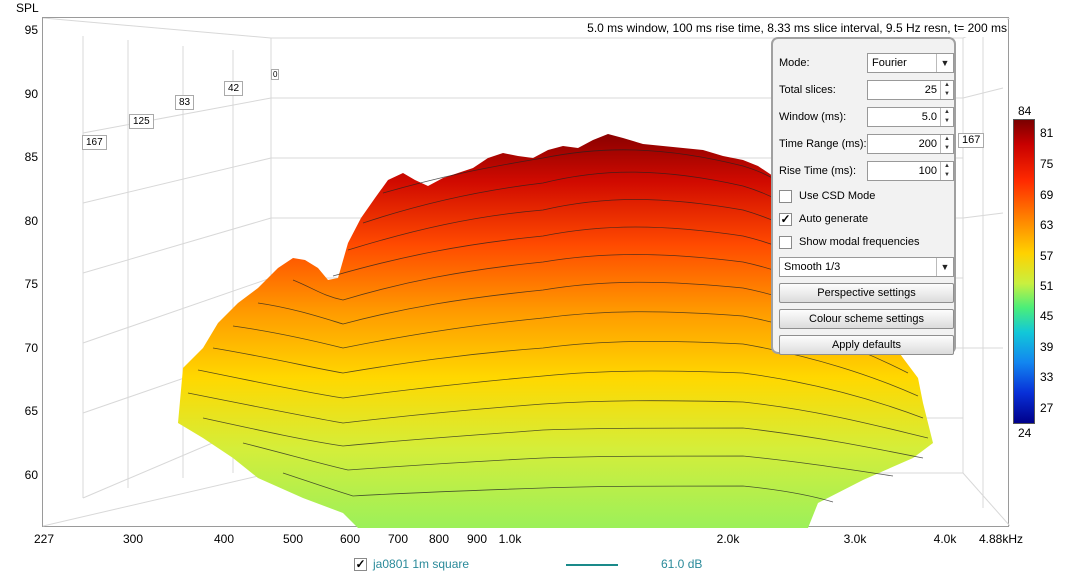 Image resolution: width=1084 pixels, height=584 pixels. Describe the element at coordinates (477, 539) in the screenshot. I see `x-tick-900: 900` at that location.